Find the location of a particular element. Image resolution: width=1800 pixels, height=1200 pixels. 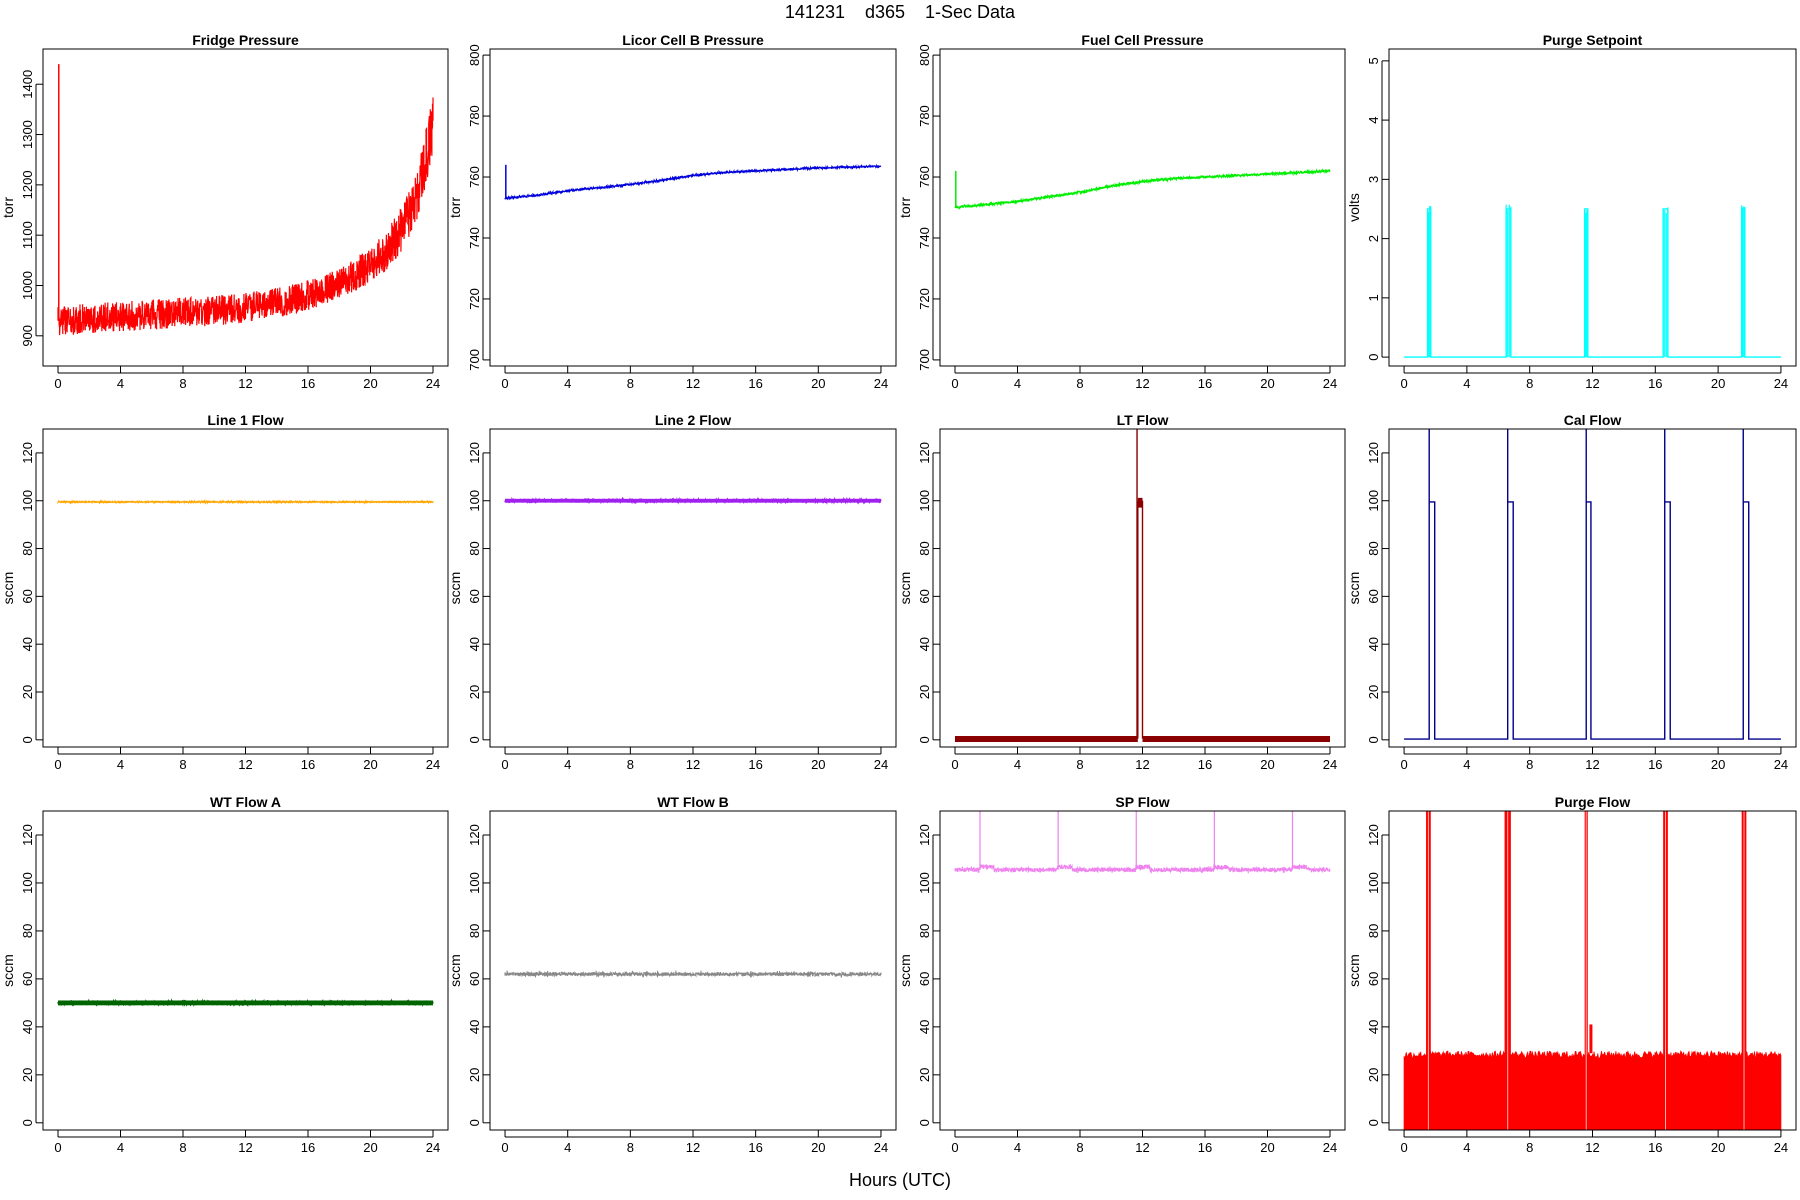

panel-title: Line 2 Flow is located at coordinates (693, 420).